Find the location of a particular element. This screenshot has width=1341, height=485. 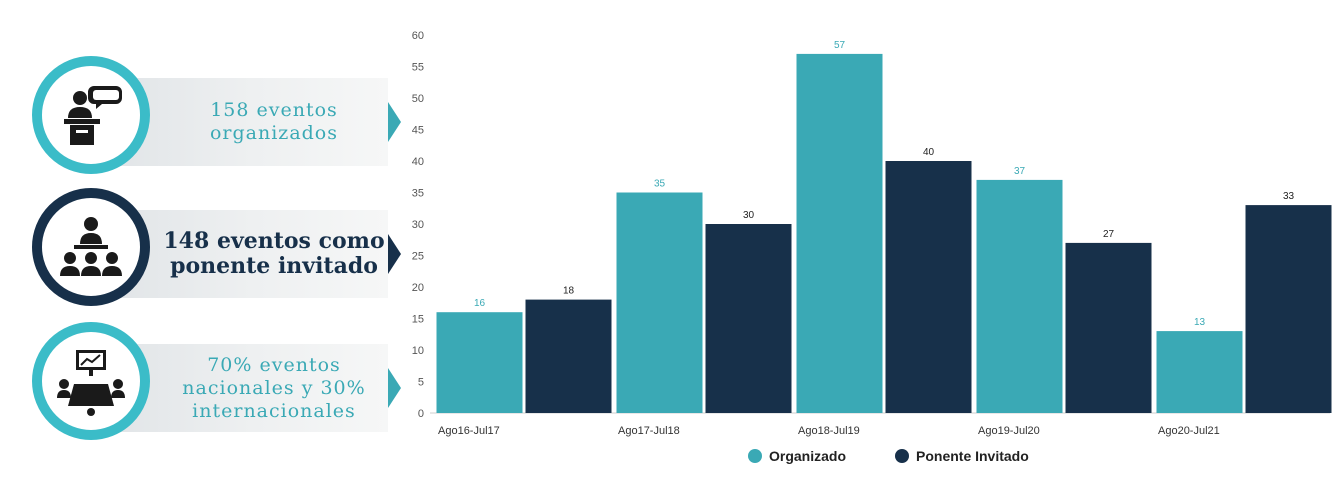

meeting-presentation-icon is located at coordinates (91, 381).